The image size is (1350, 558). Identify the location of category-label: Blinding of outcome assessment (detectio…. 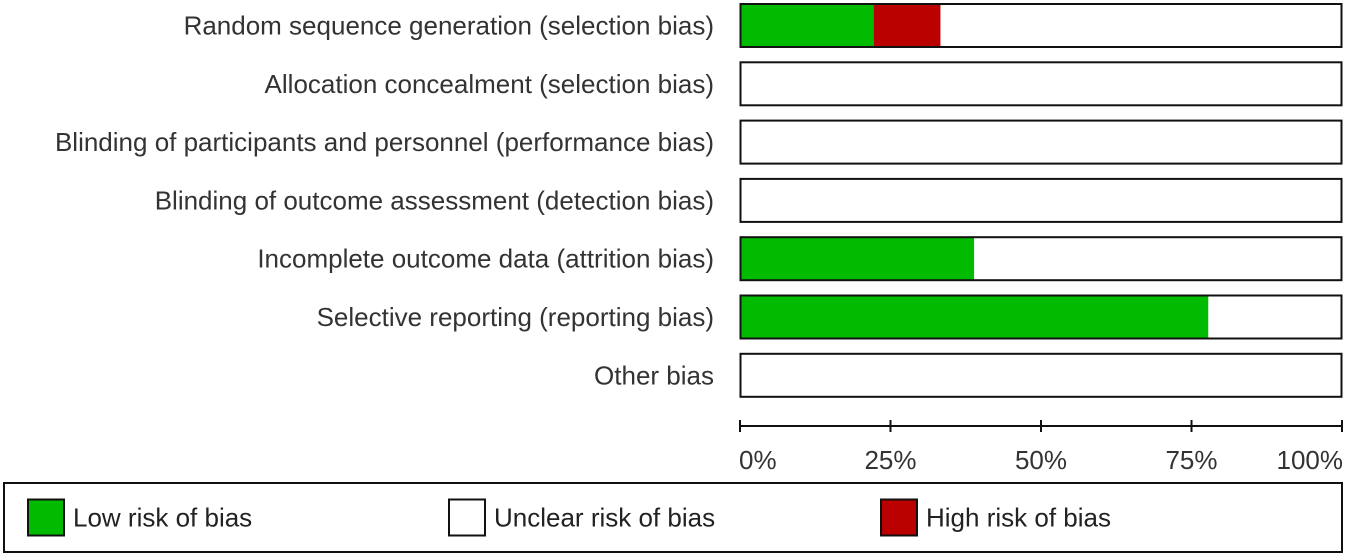
(434, 200).